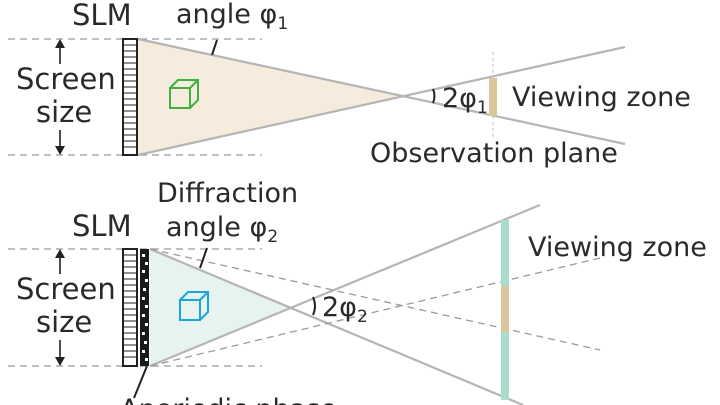 This screenshot has height=405, width=720. Describe the element at coordinates (617, 247) in the screenshot. I see `bottom-viewing-zone-label: Viewing zone` at that location.